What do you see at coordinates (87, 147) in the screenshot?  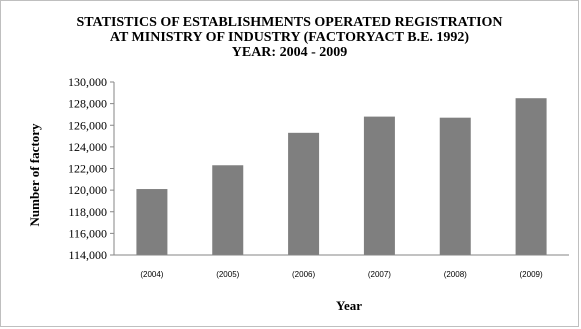 I see `y-tick-label: 124,000` at bounding box center [87, 147].